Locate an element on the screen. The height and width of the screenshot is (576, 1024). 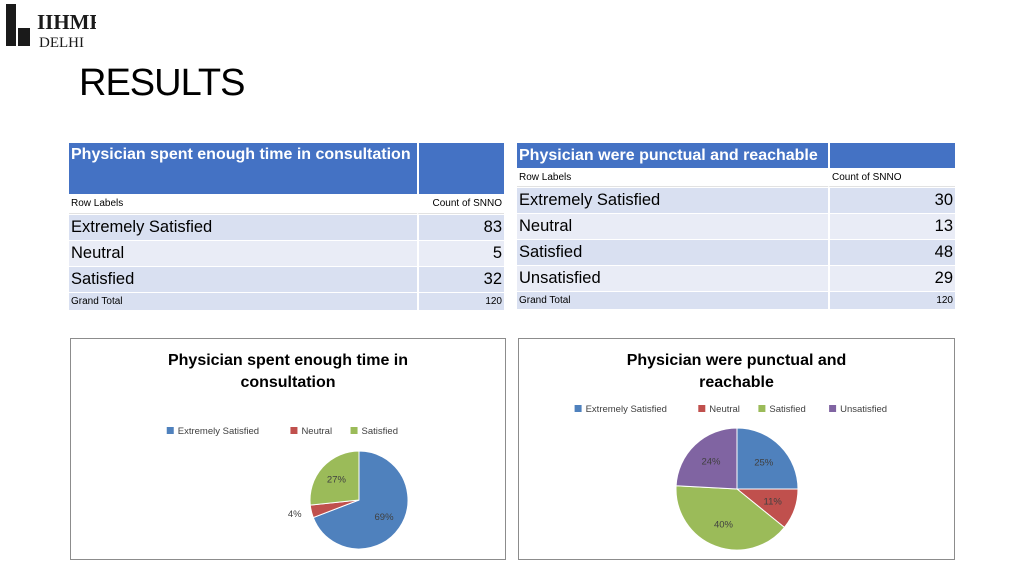
pie-data-label: 11% is located at coordinates (772, 502).